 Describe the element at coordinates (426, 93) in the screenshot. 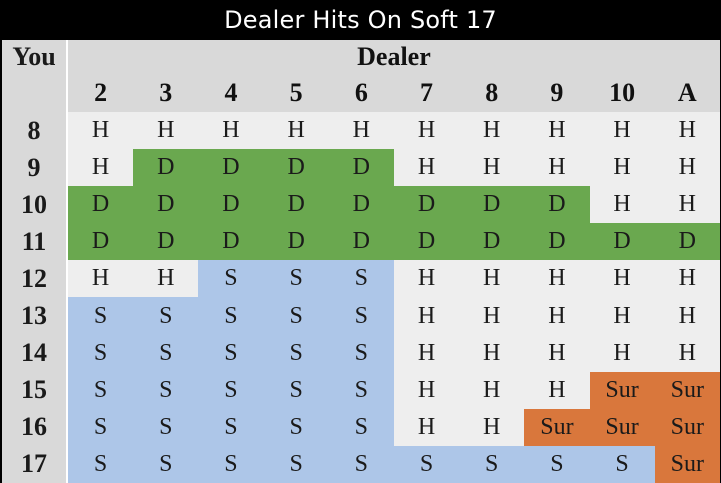

I see `dealer-card-header: 7` at that location.